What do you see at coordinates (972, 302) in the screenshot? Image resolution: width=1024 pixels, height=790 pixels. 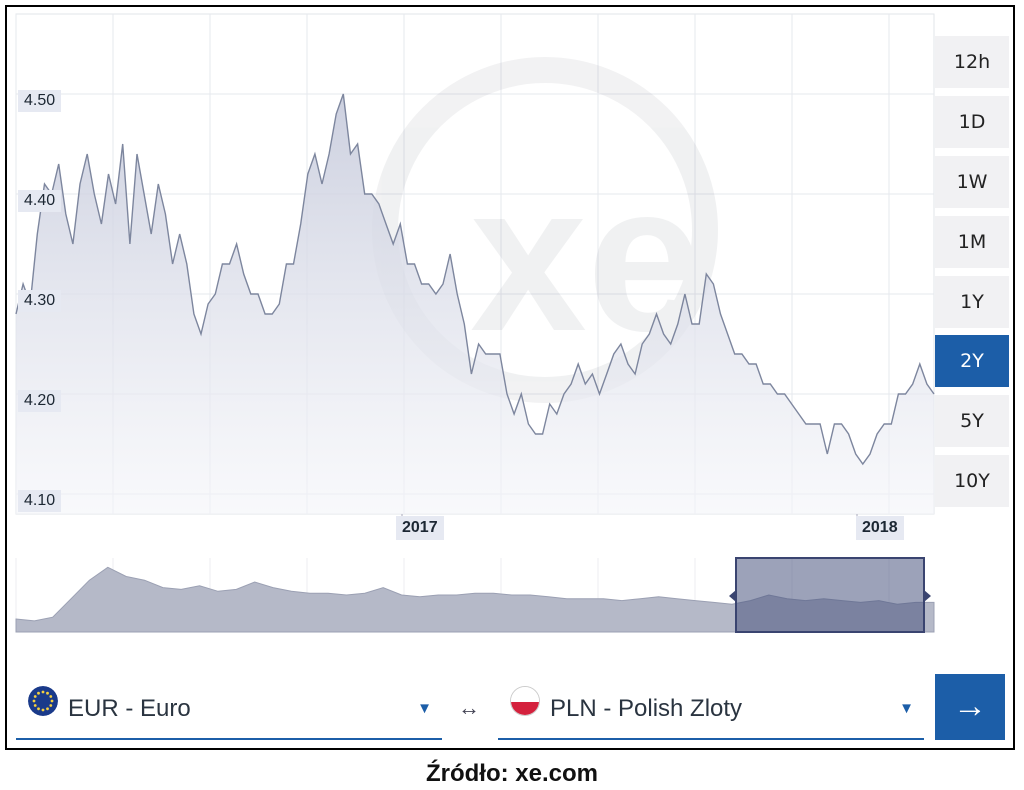 I see `range-button-1y: 1Y` at bounding box center [972, 302].